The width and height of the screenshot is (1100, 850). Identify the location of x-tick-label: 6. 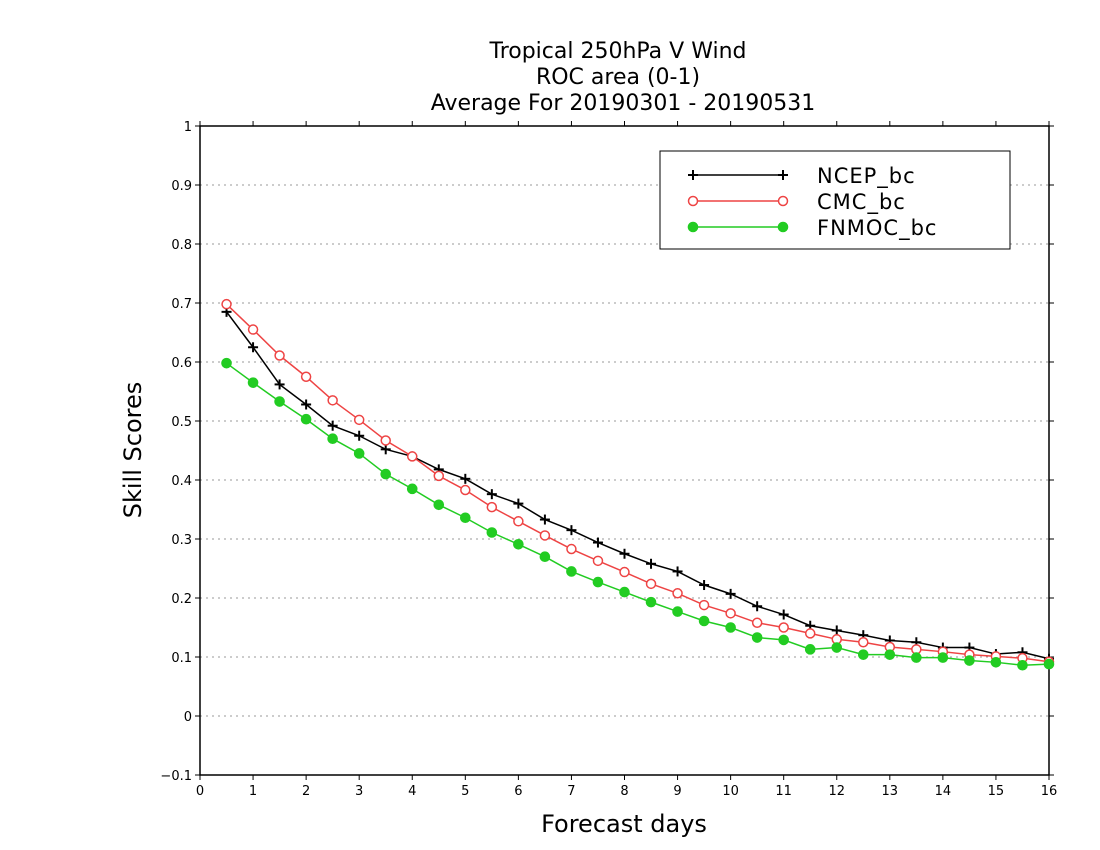
(518, 791).